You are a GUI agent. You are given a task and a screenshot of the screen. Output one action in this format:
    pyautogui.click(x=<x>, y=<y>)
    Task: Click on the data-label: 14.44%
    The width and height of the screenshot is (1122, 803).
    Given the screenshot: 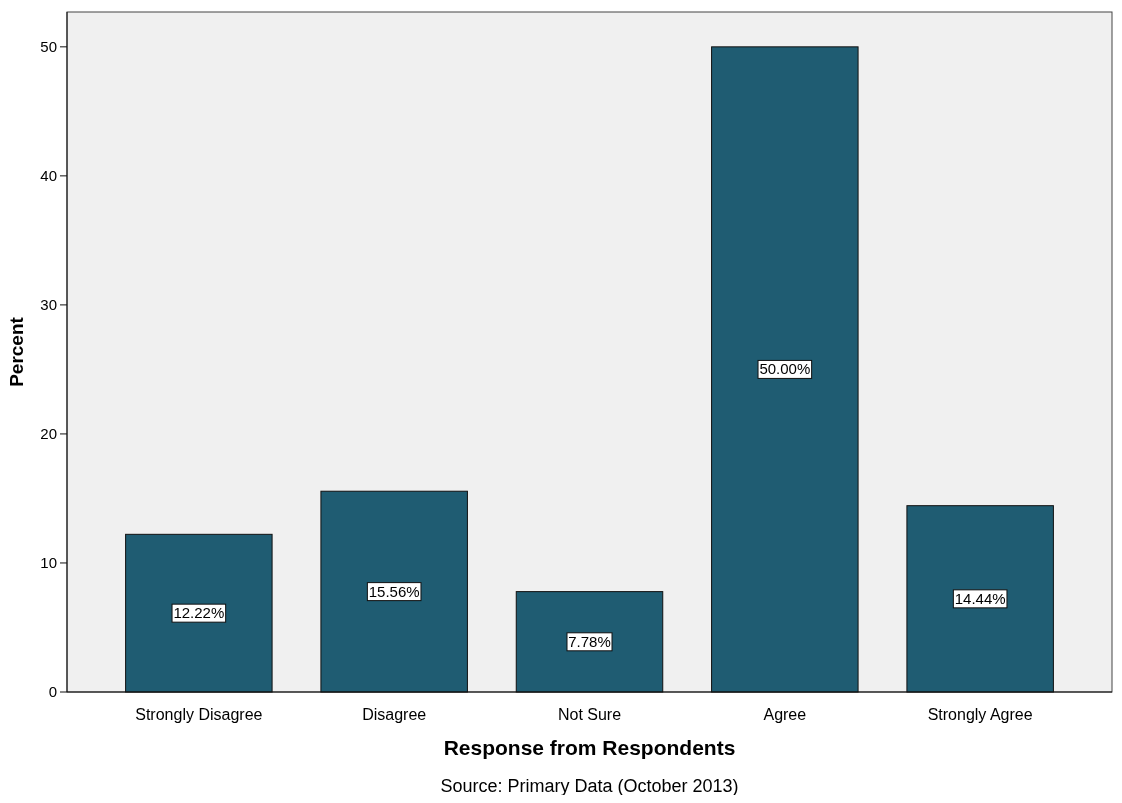 What is the action you would take?
    pyautogui.click(x=980, y=598)
    